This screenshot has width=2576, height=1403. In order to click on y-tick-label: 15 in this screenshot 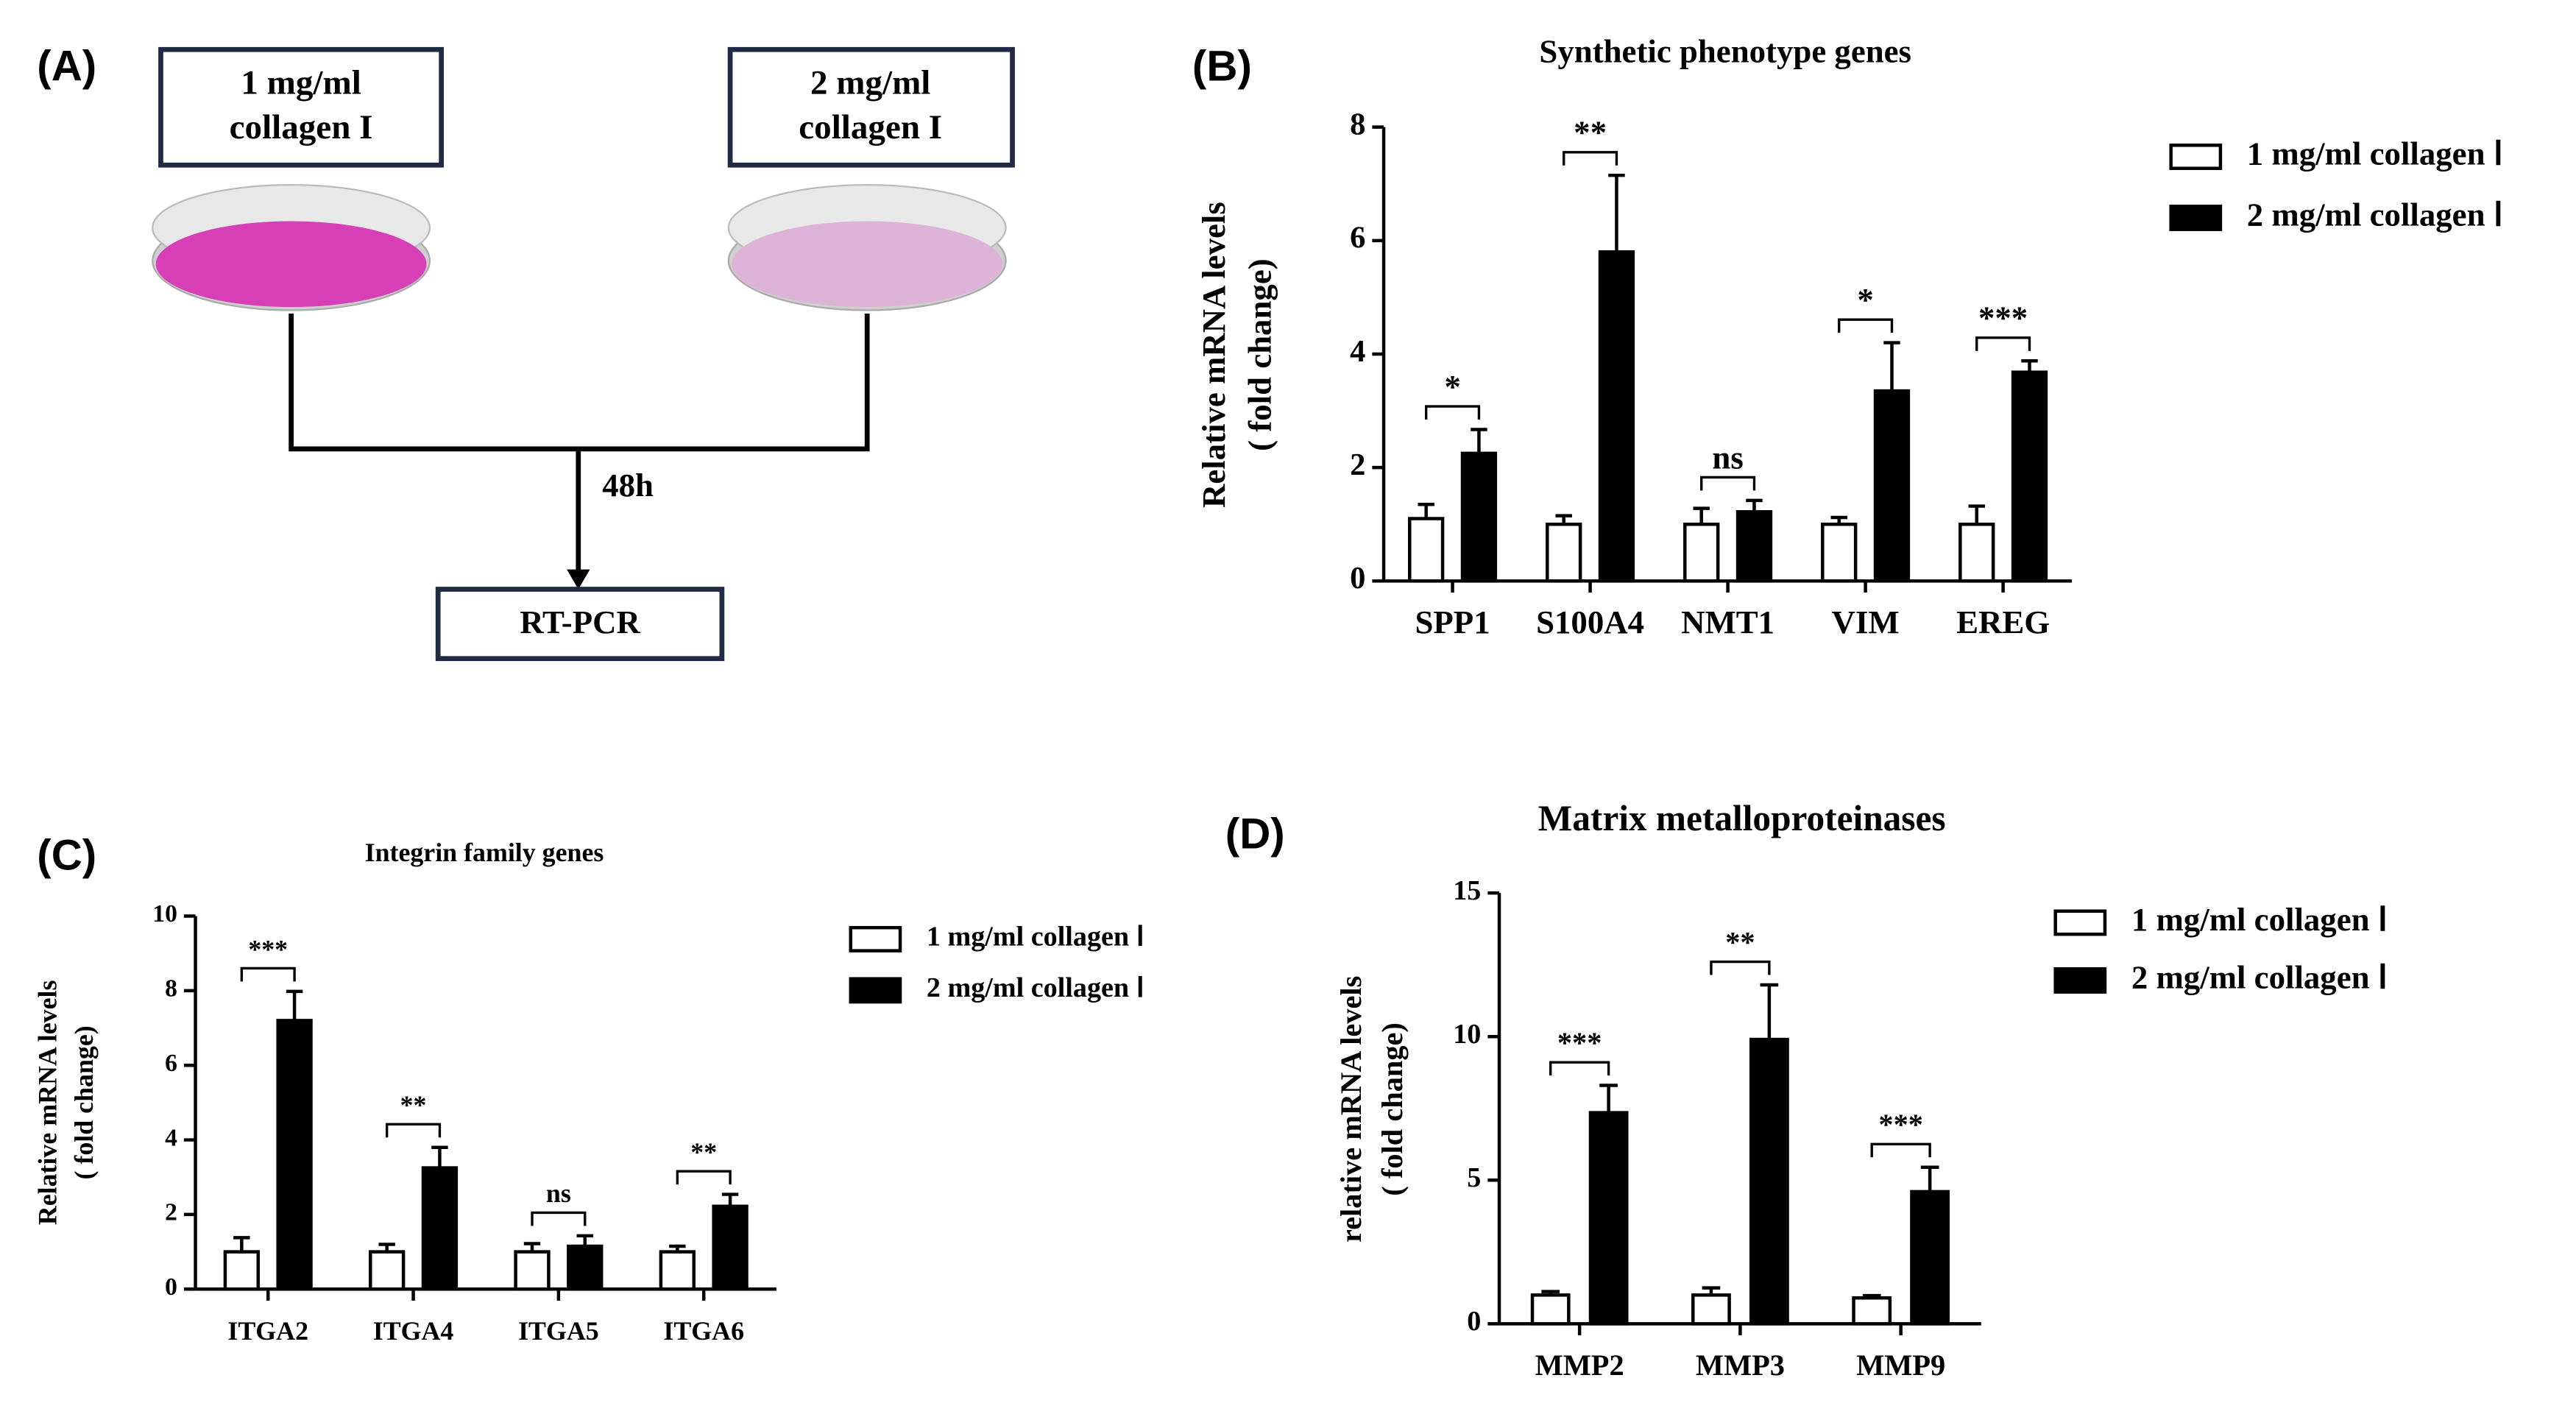, I will do `click(1467, 890)`.